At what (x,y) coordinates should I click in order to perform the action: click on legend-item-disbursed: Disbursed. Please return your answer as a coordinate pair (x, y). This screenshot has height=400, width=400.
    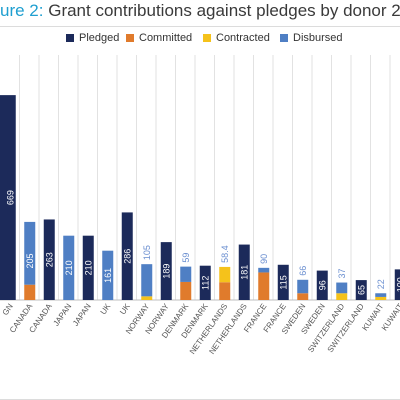
    Looking at the image, I should click on (311, 38).